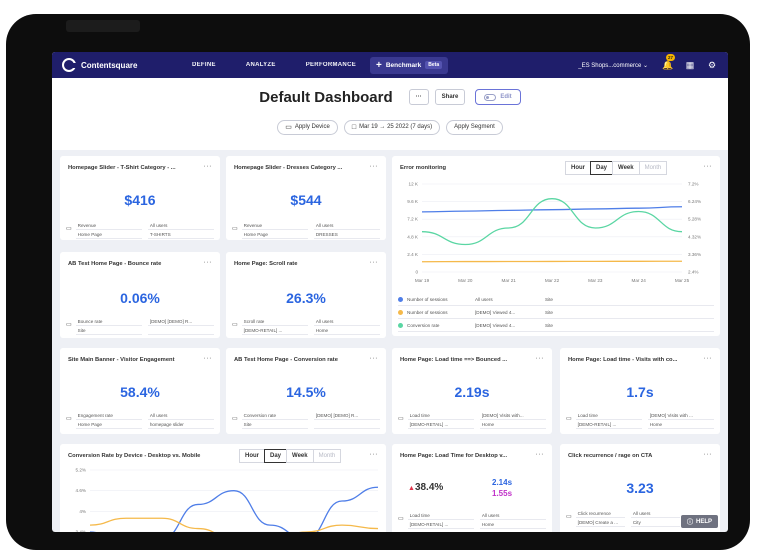  Describe the element at coordinates (498, 97) in the screenshot. I see `edit-toggle-button: Edit` at that location.